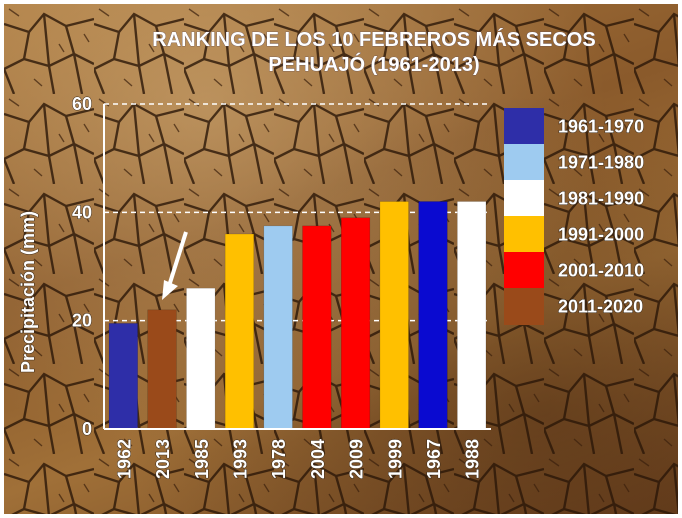 The width and height of the screenshot is (682, 518). Describe the element at coordinates (240, 459) in the screenshot. I see `x-tick-label-1993: 1993` at that location.